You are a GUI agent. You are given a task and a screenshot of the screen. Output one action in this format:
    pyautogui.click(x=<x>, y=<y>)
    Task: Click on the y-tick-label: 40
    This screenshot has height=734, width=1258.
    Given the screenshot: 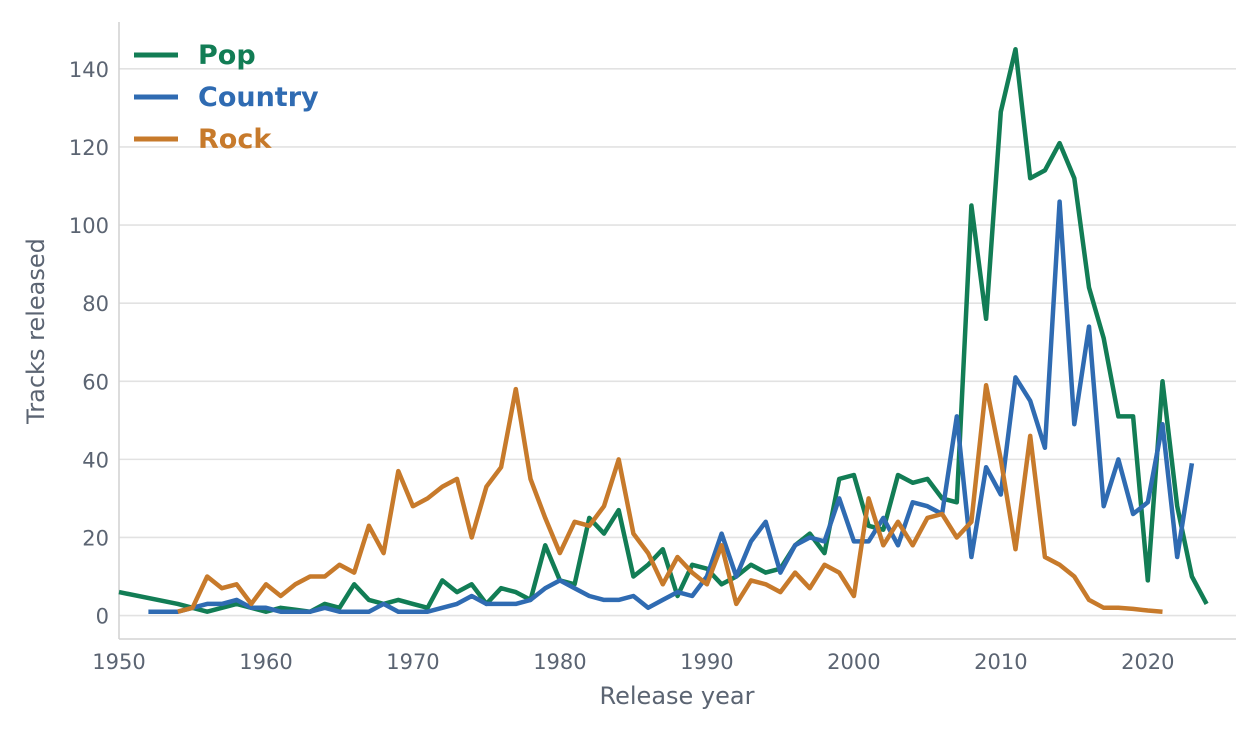 What is the action you would take?
    pyautogui.click(x=95, y=460)
    